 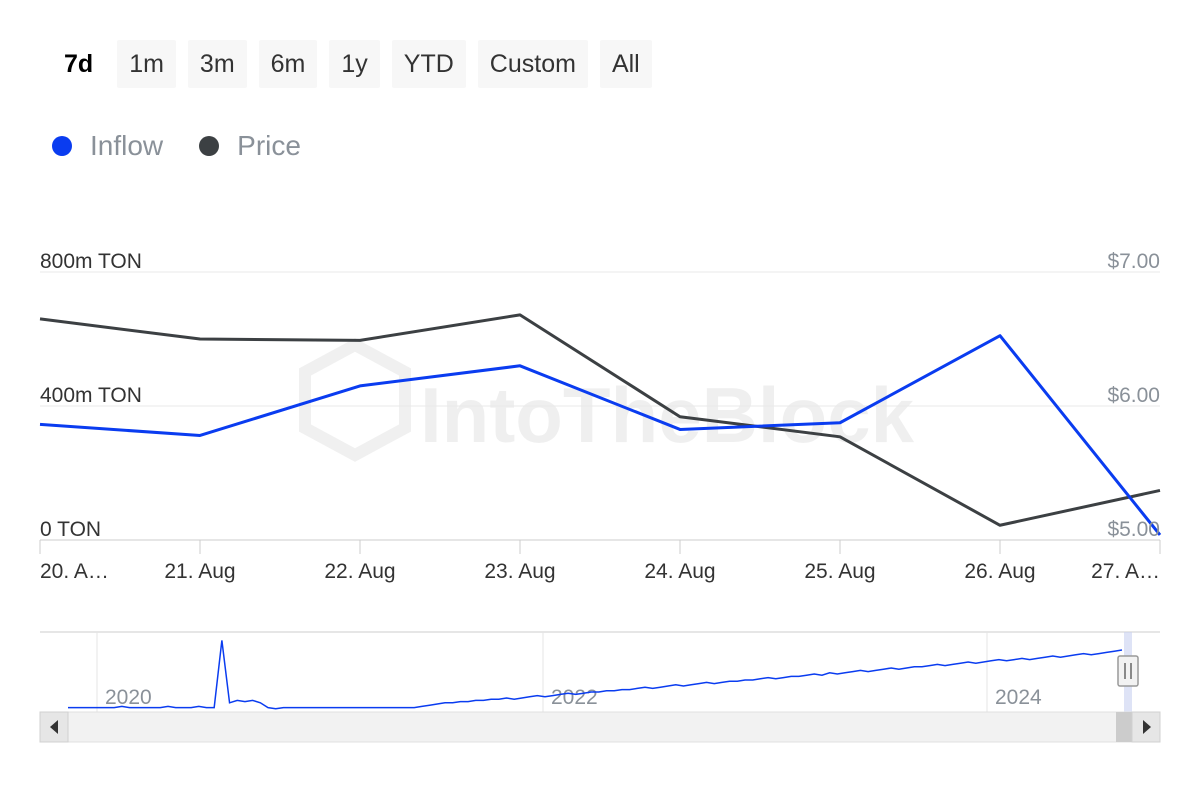 What do you see at coordinates (54, 727) in the screenshot?
I see `scroll-left-arrow-icon` at bounding box center [54, 727].